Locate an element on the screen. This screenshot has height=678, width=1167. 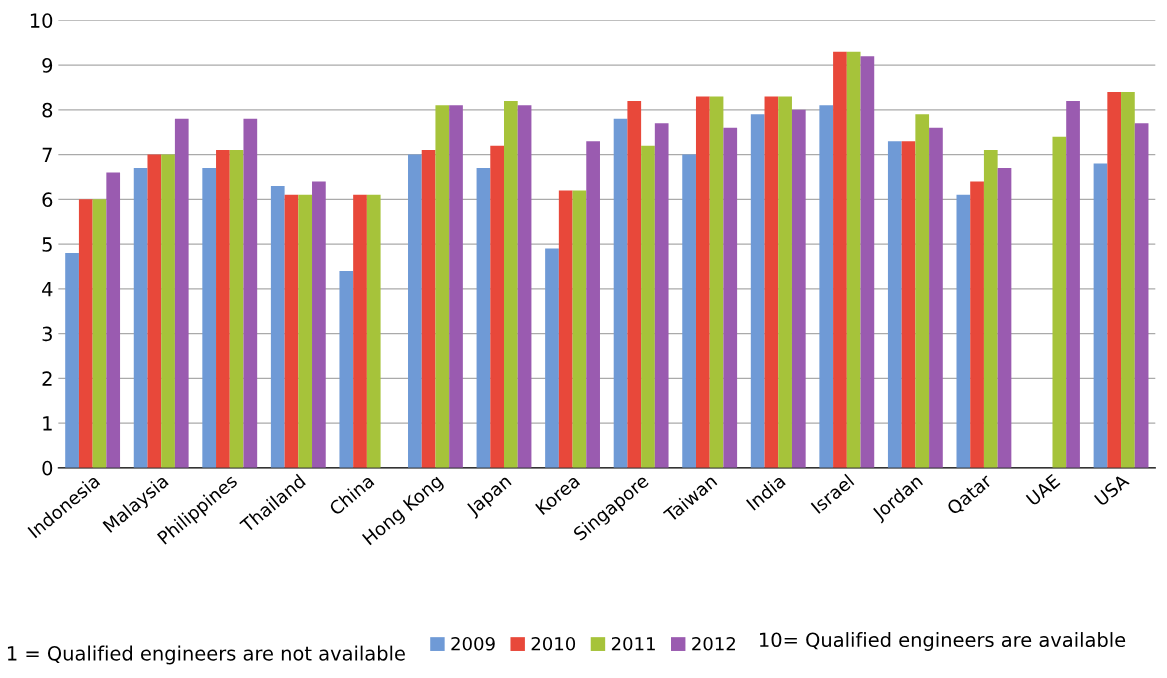
y-tick-label: 2 is located at coordinates (47, 378).